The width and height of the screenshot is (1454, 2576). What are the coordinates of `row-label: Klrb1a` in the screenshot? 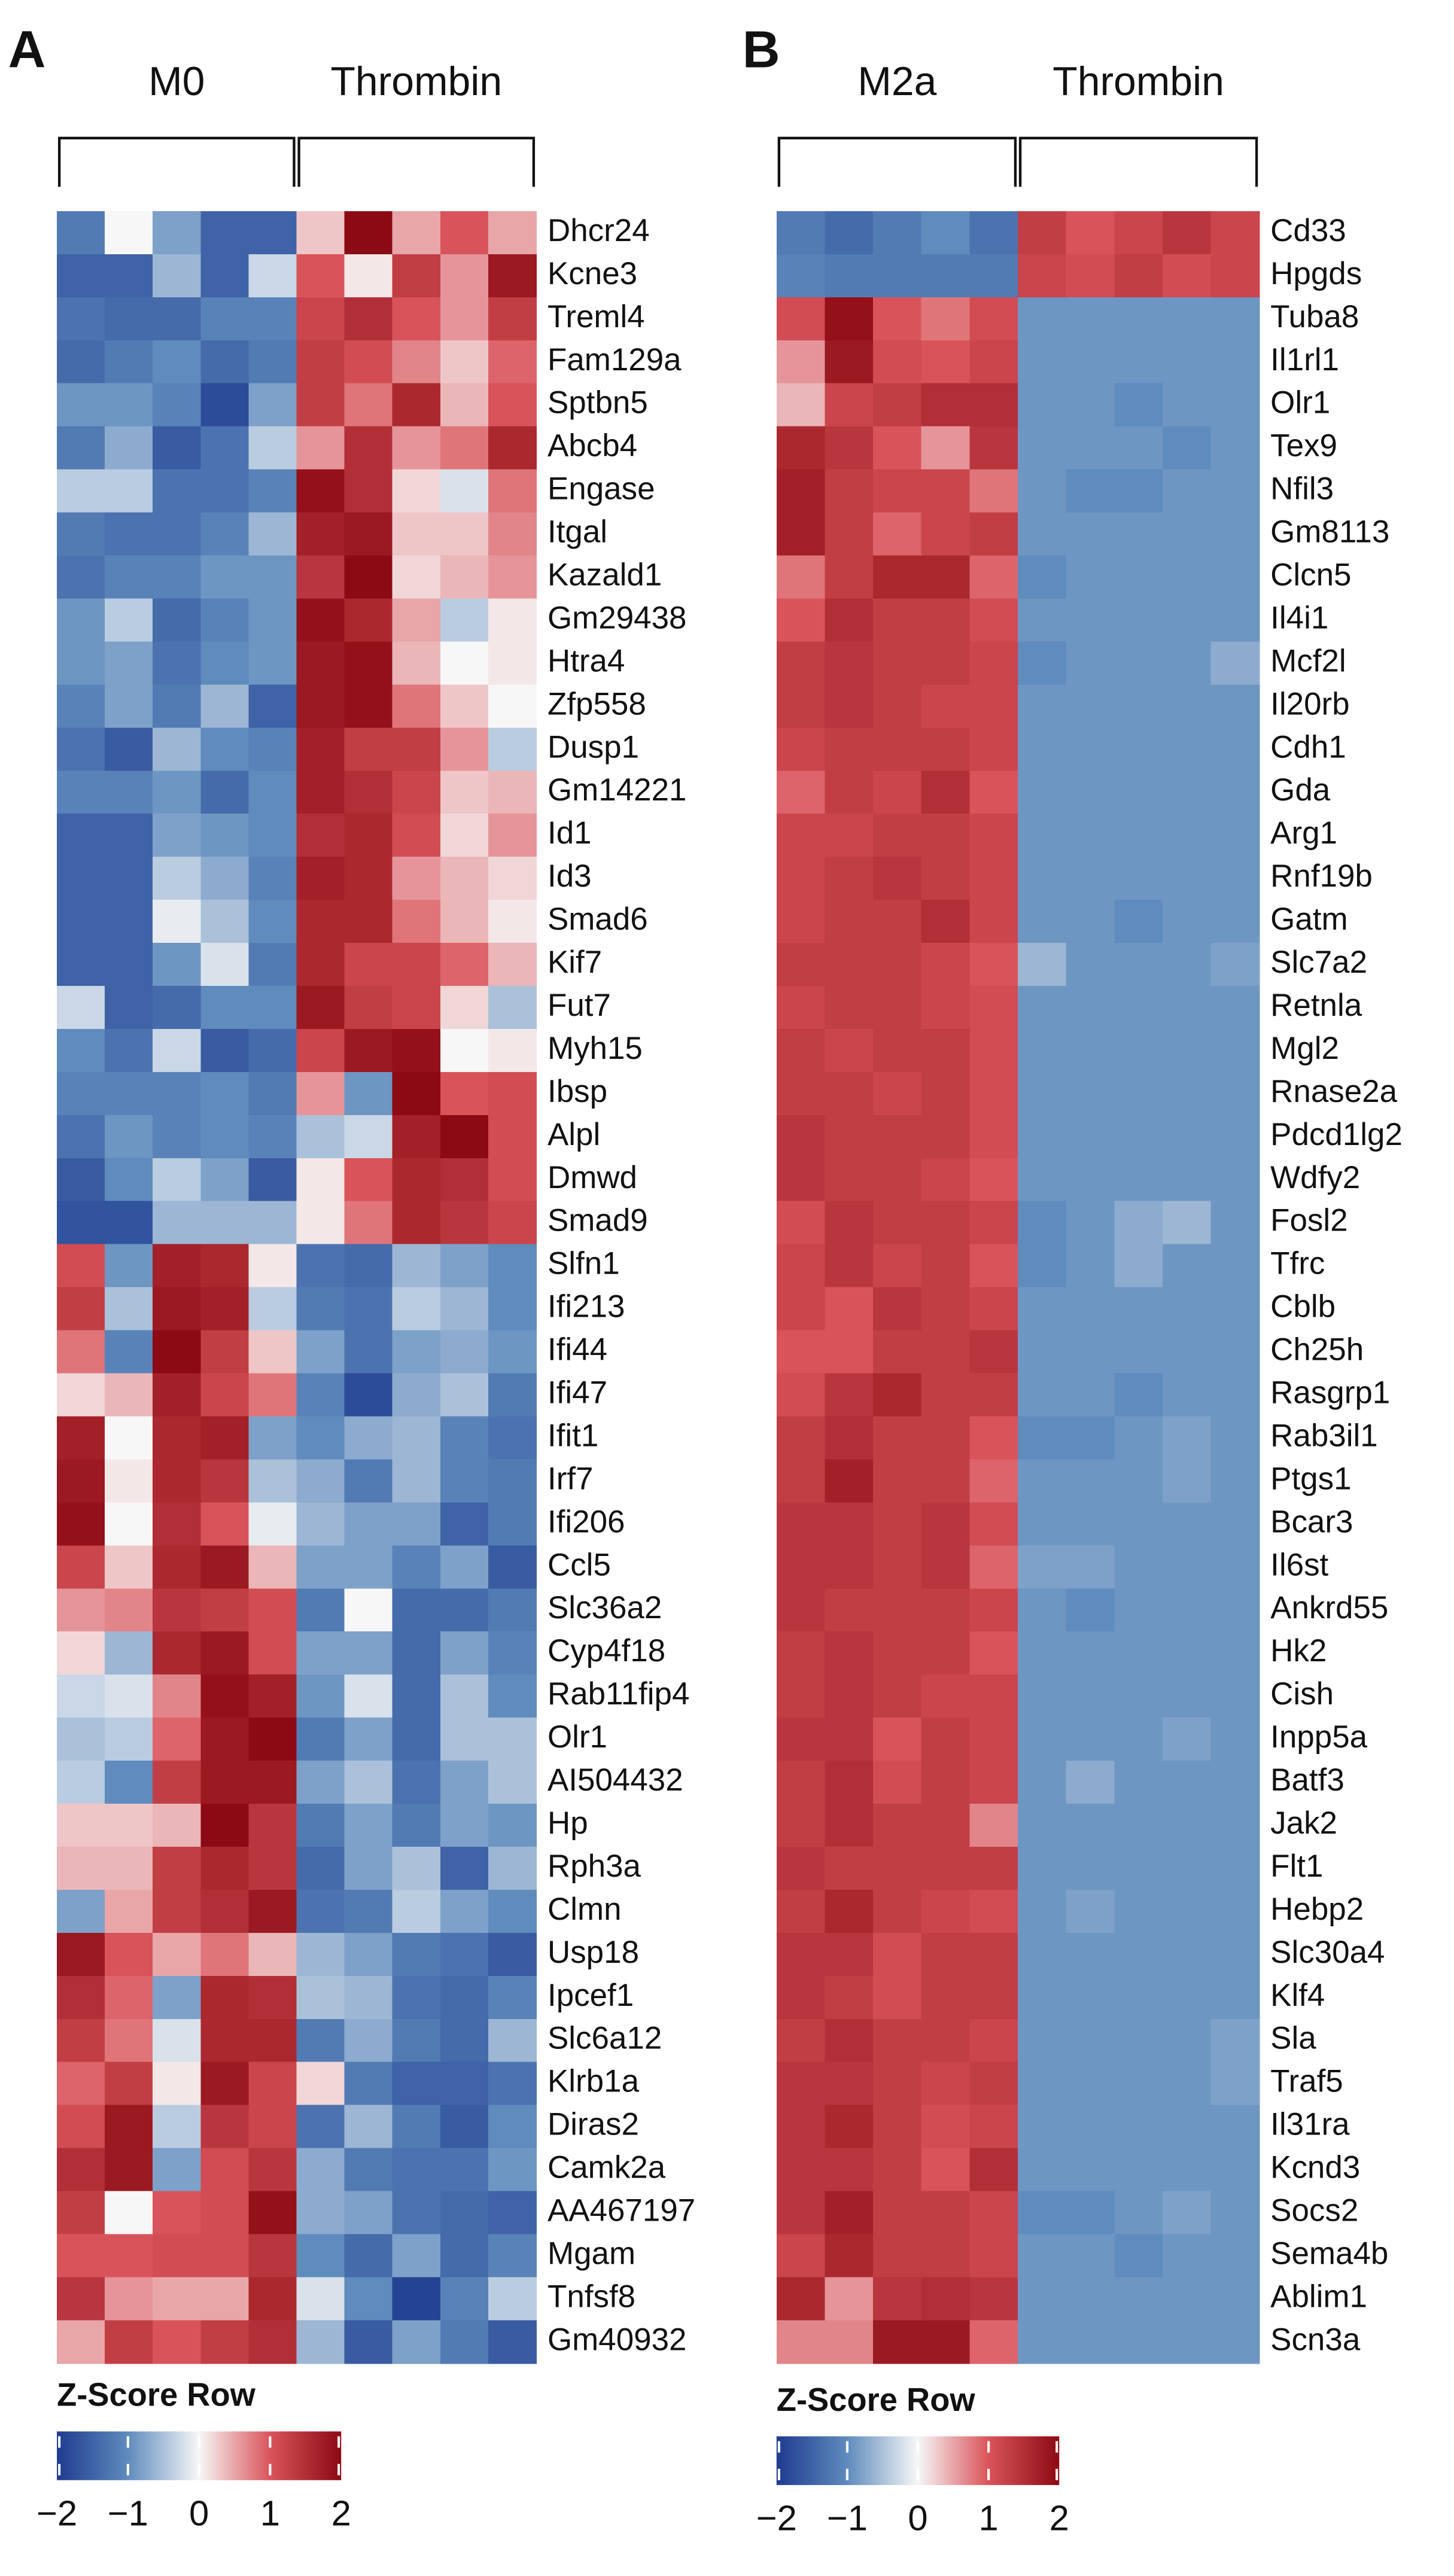 It's located at (593, 2081).